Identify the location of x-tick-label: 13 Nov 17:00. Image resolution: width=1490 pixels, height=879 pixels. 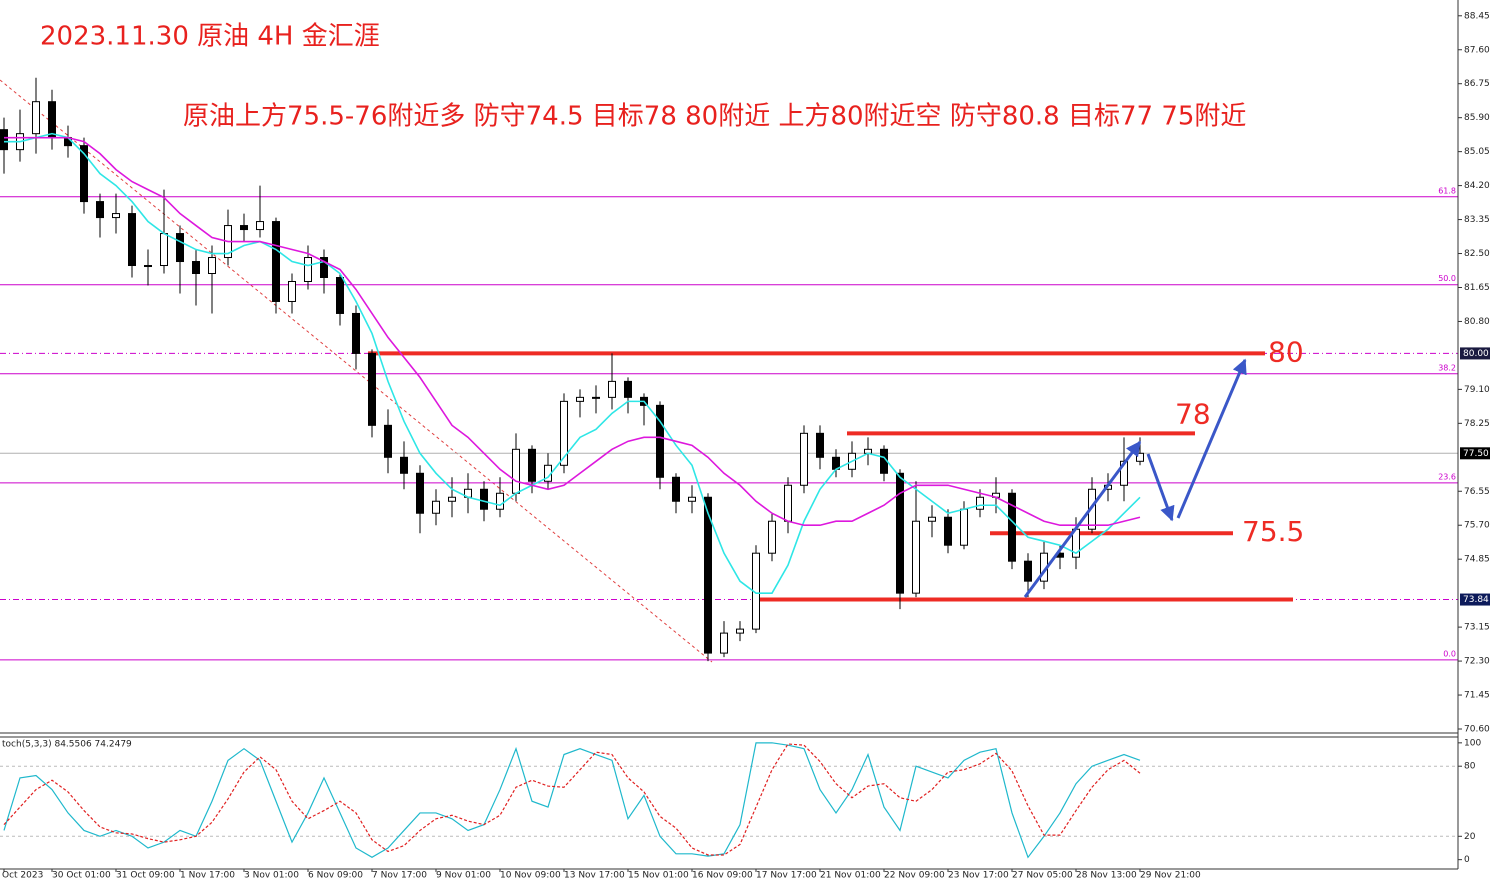
(594, 875).